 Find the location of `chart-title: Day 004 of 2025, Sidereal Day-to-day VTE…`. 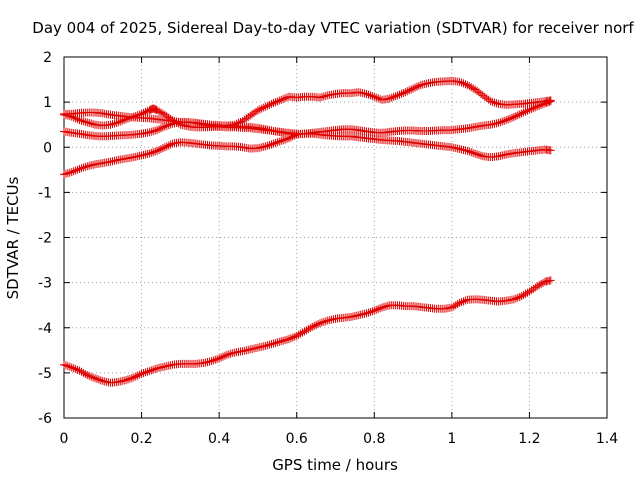

chart-title: Day 004 of 2025, Sidereal Day-to-day VTE… is located at coordinates (333, 28).